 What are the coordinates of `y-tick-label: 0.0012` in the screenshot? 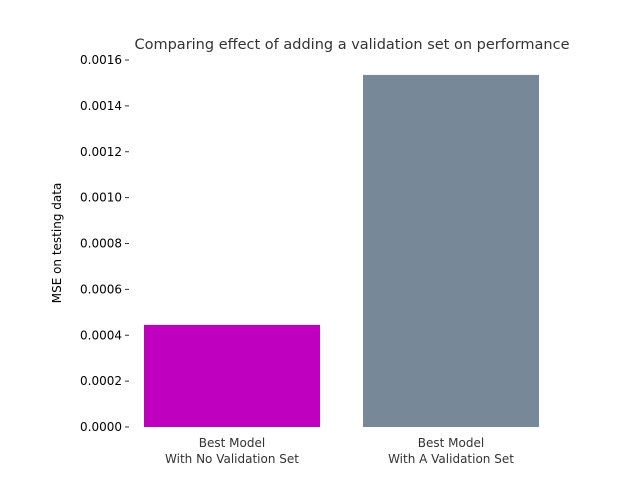 It's located at (101, 152).